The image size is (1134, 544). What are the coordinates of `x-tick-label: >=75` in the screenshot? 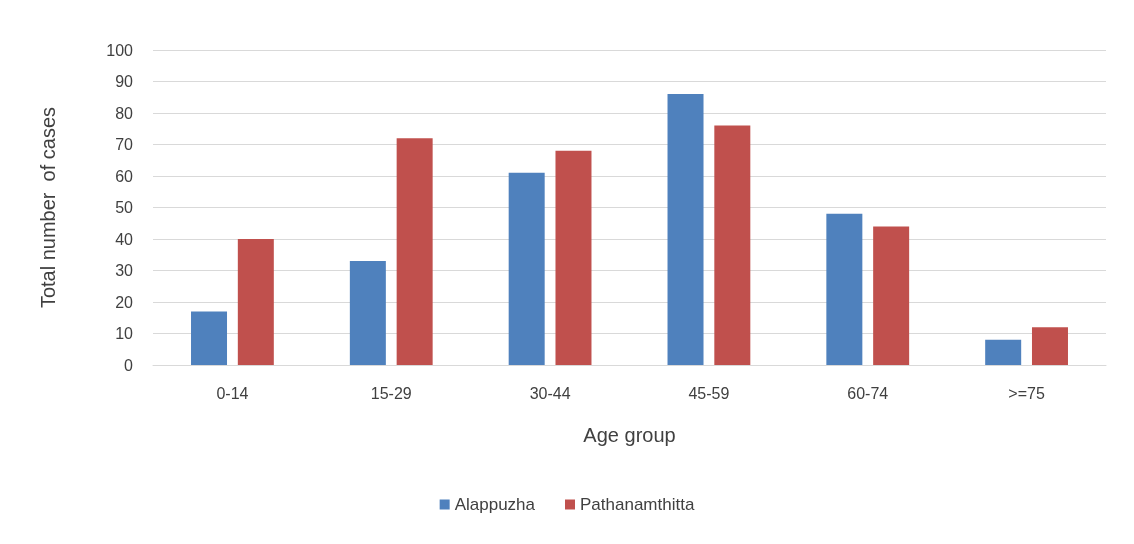 It's located at (1026, 393).